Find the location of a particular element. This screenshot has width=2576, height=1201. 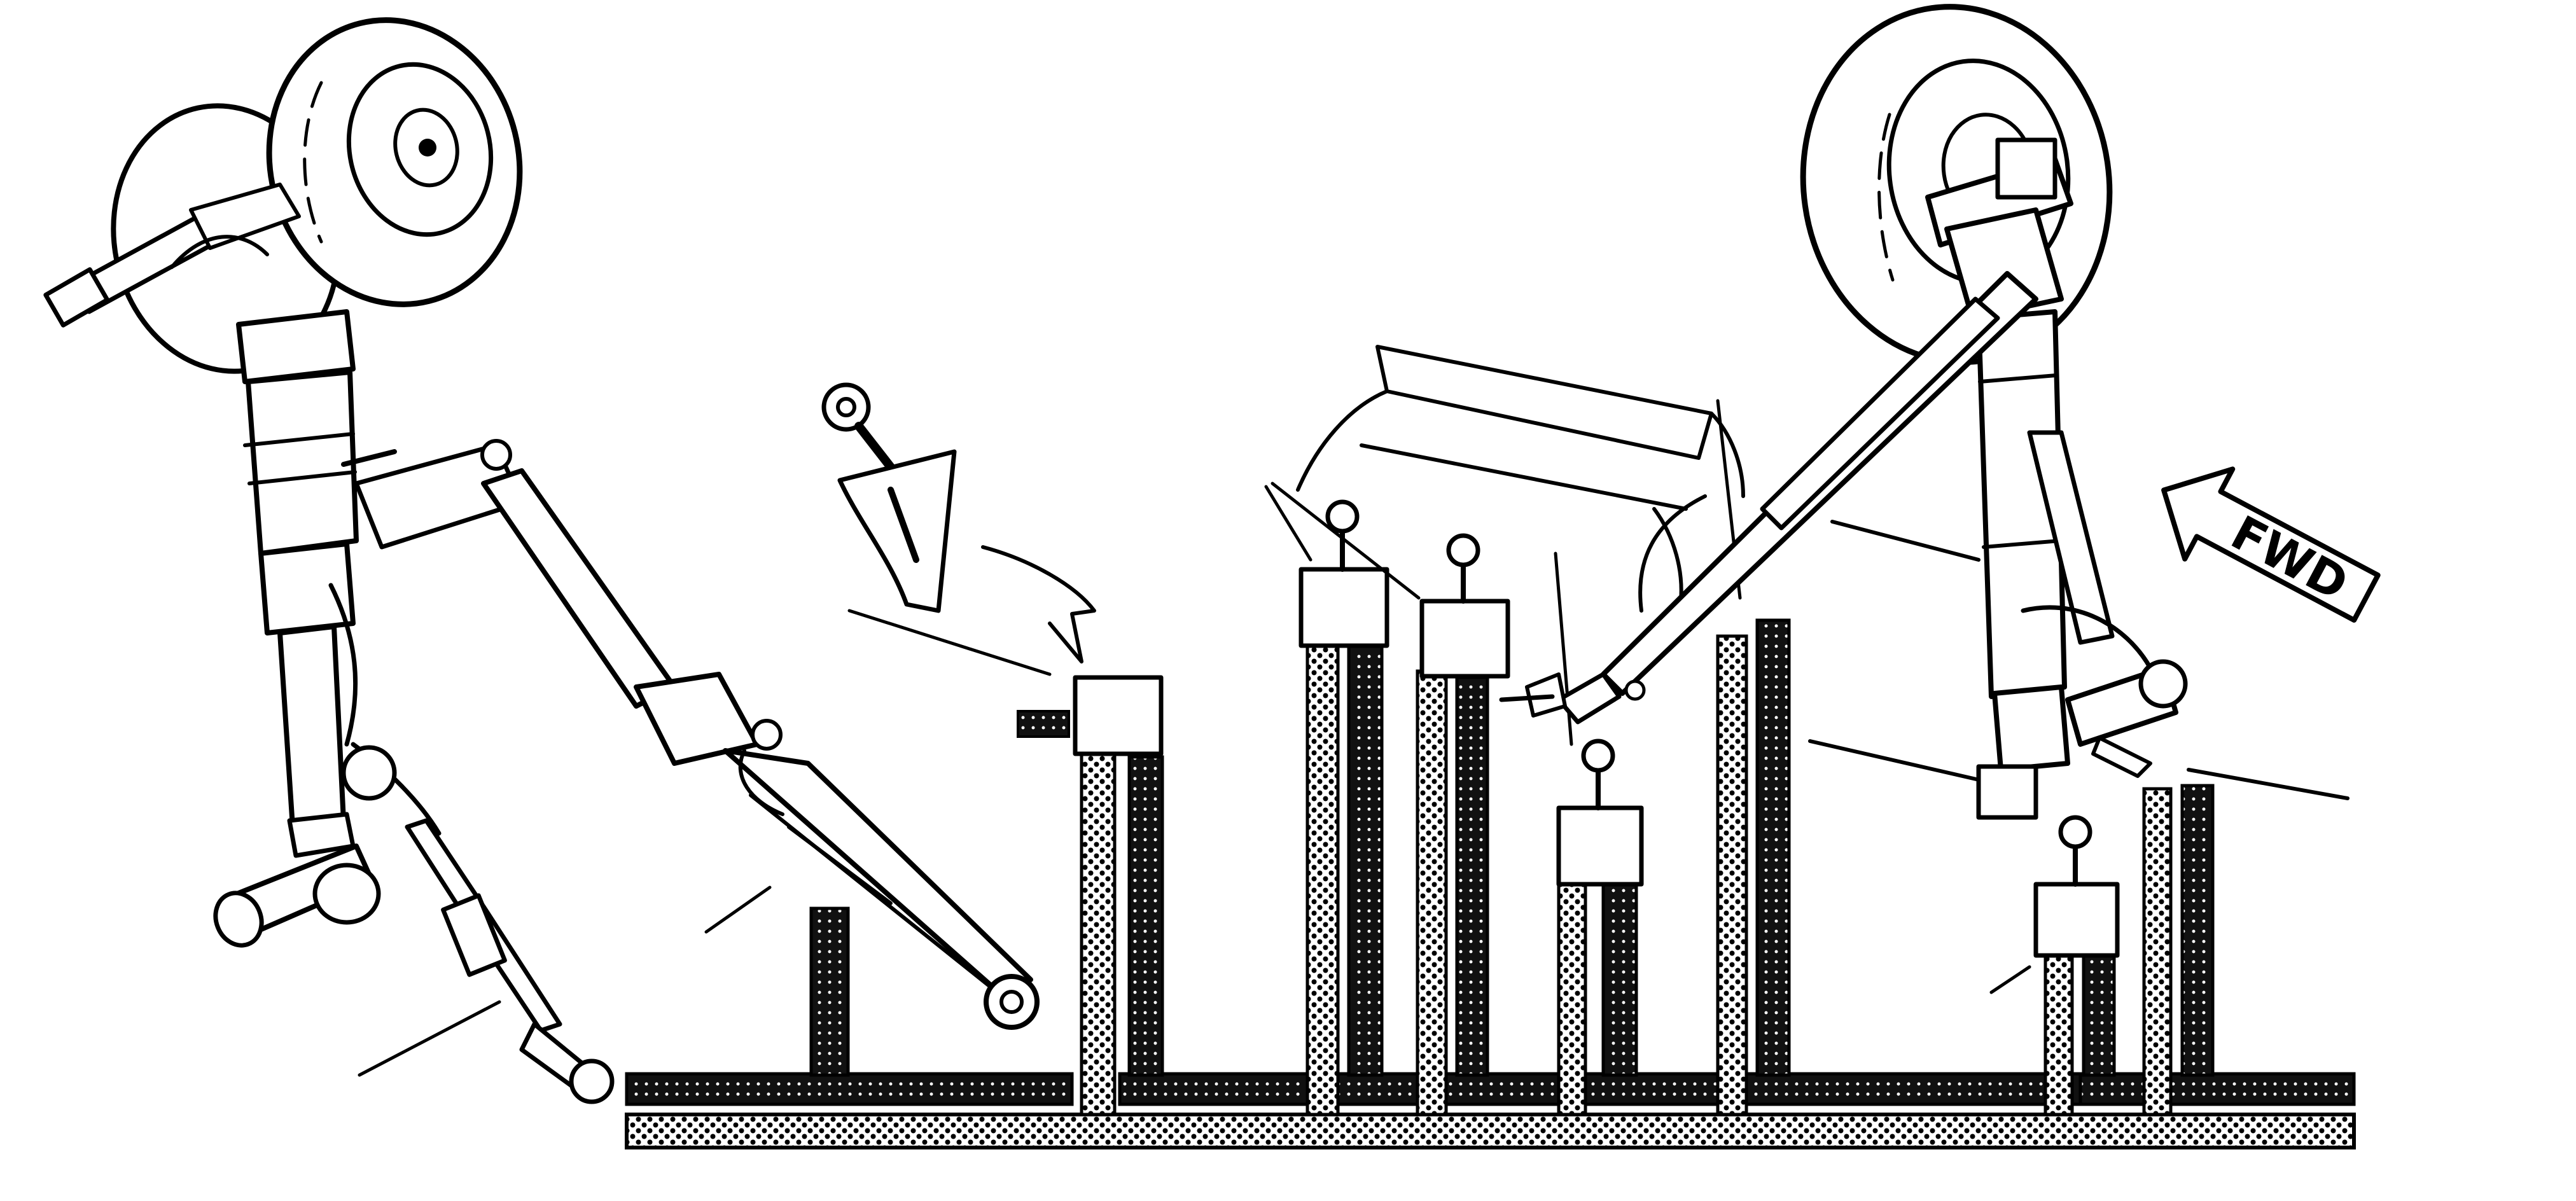

rack-base-rail is located at coordinates (1490, 1131).